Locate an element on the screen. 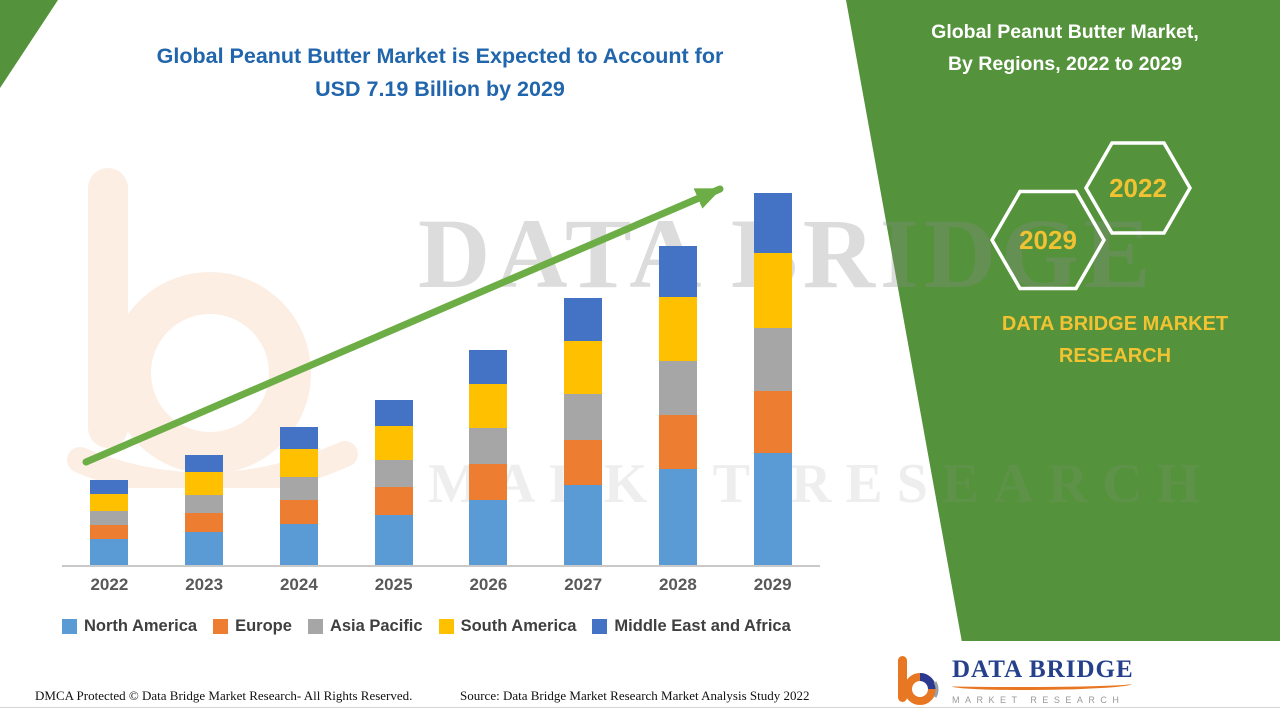 This screenshot has width=1280, height=720. legend-swatch-north-america is located at coordinates (69, 626).